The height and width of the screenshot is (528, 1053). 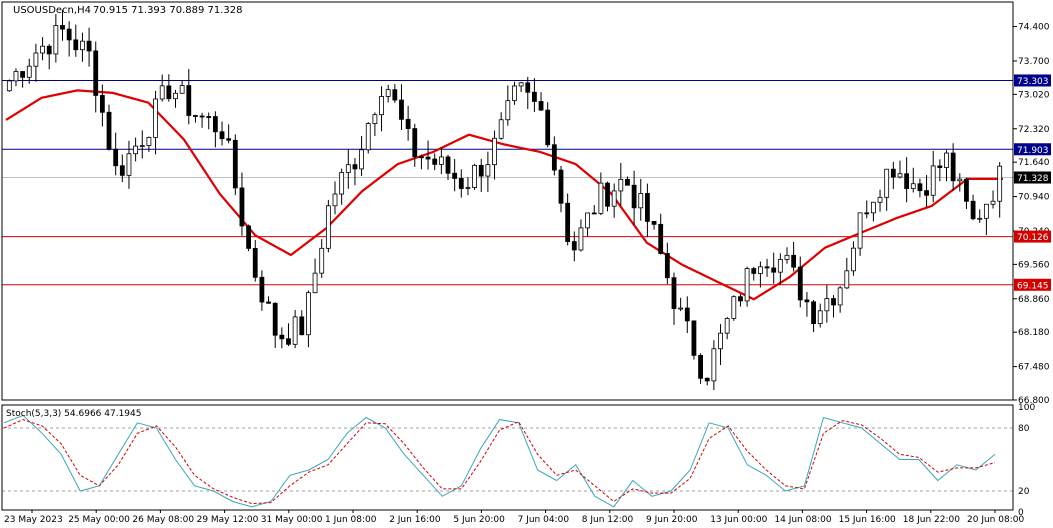 I want to click on price-tick-label: 68.860, so click(x=1034, y=300).